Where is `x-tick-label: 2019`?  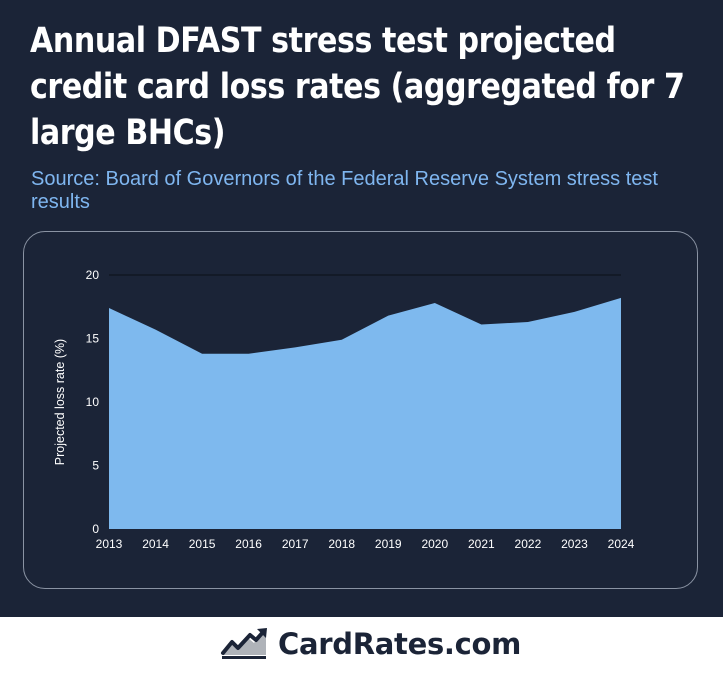 x-tick-label: 2019 is located at coordinates (388, 544).